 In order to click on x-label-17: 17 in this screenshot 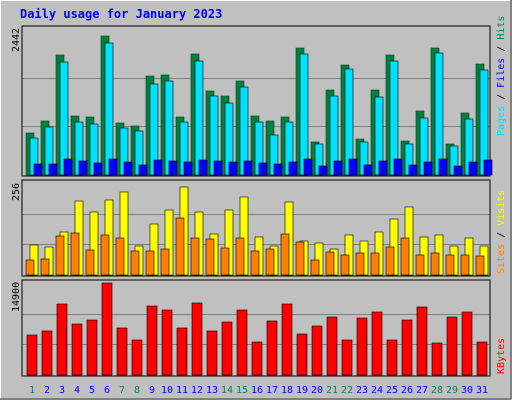, I will do `click(272, 390)`.